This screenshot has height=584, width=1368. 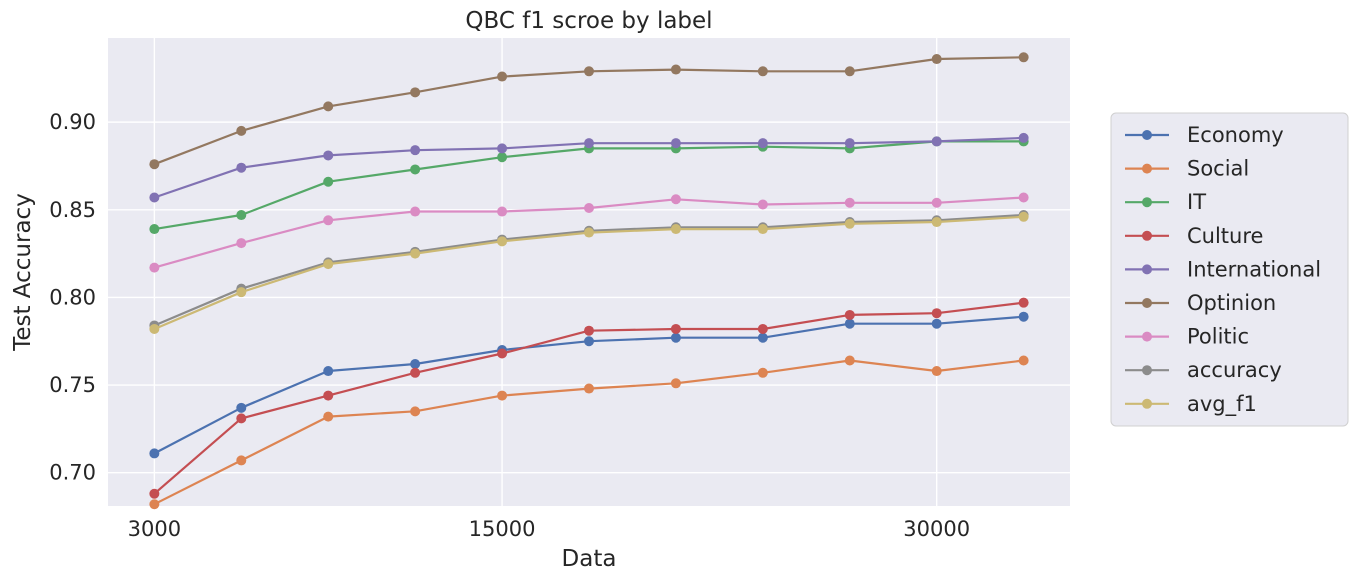 I want to click on legend-item: accuracy, so click(x=1203, y=370).